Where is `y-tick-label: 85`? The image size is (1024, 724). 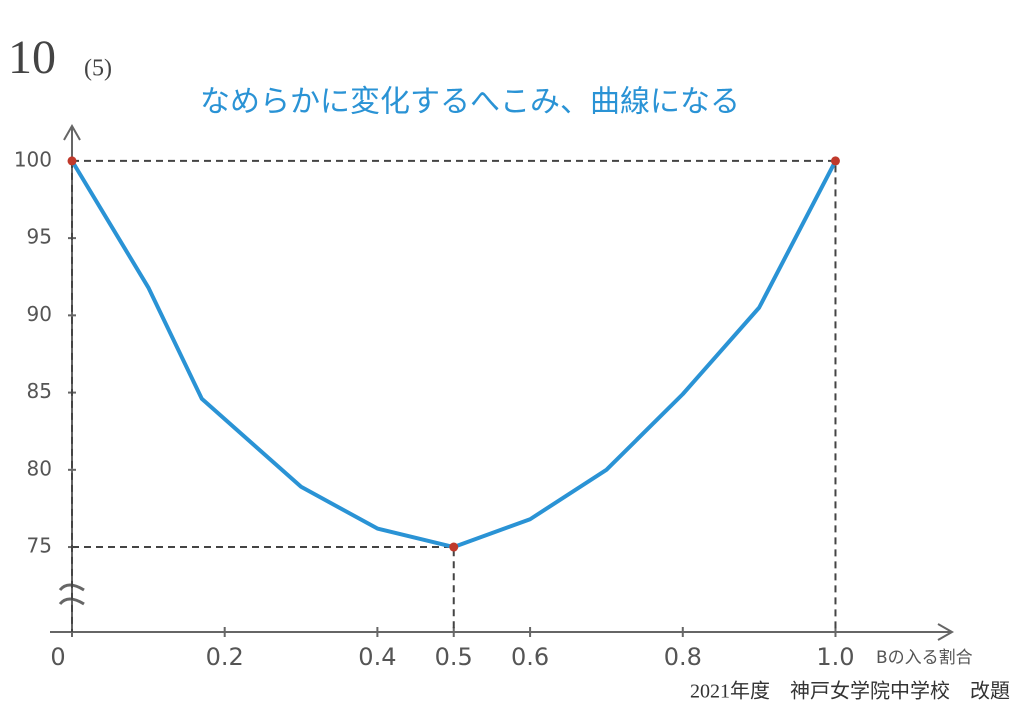
y-tick-label: 85 is located at coordinates (39, 391).